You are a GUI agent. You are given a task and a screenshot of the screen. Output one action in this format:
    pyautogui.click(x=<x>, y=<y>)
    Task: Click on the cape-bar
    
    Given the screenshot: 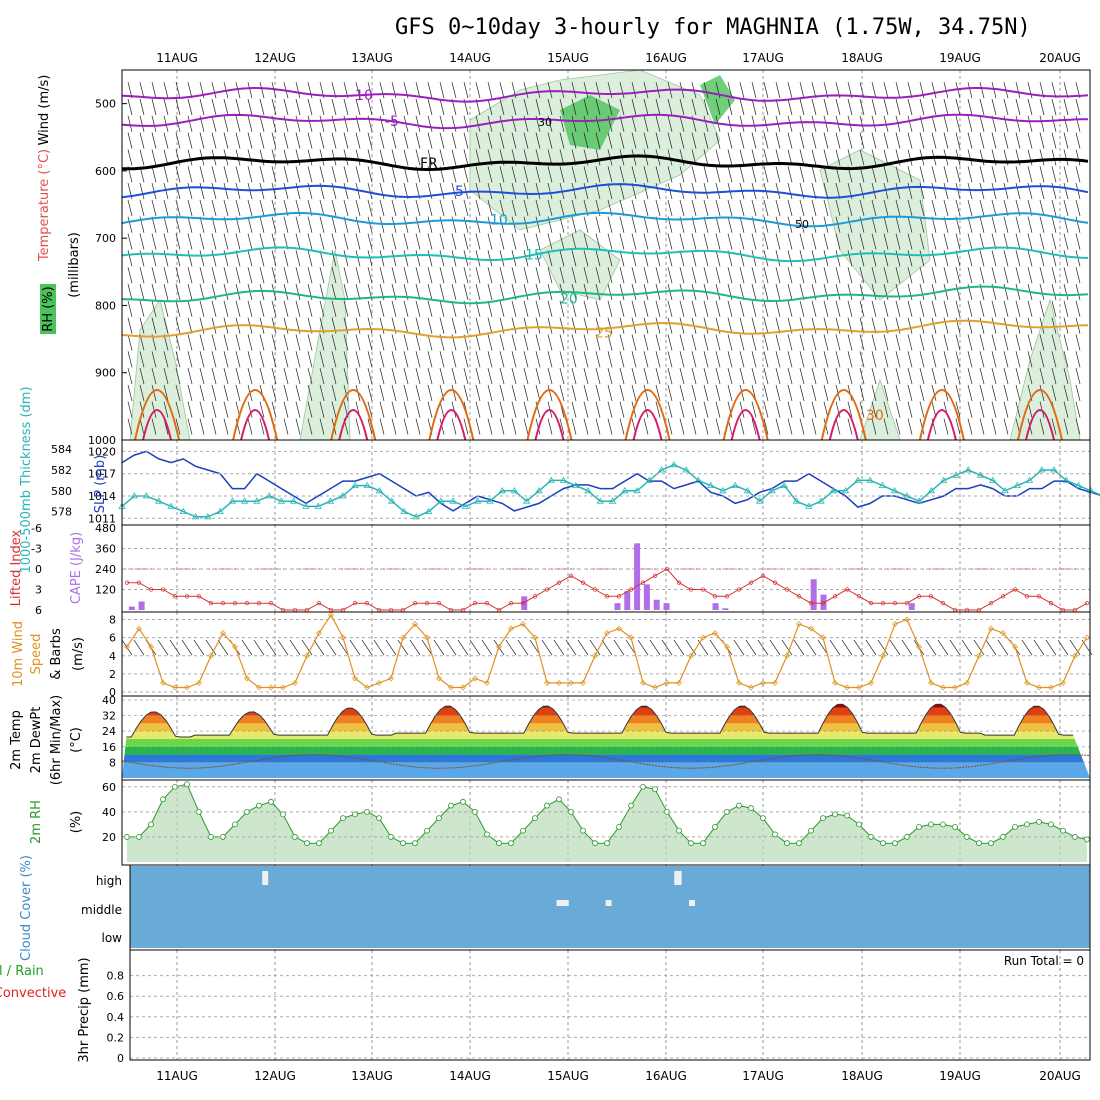 What is the action you would take?
    pyautogui.click(x=715, y=606)
    